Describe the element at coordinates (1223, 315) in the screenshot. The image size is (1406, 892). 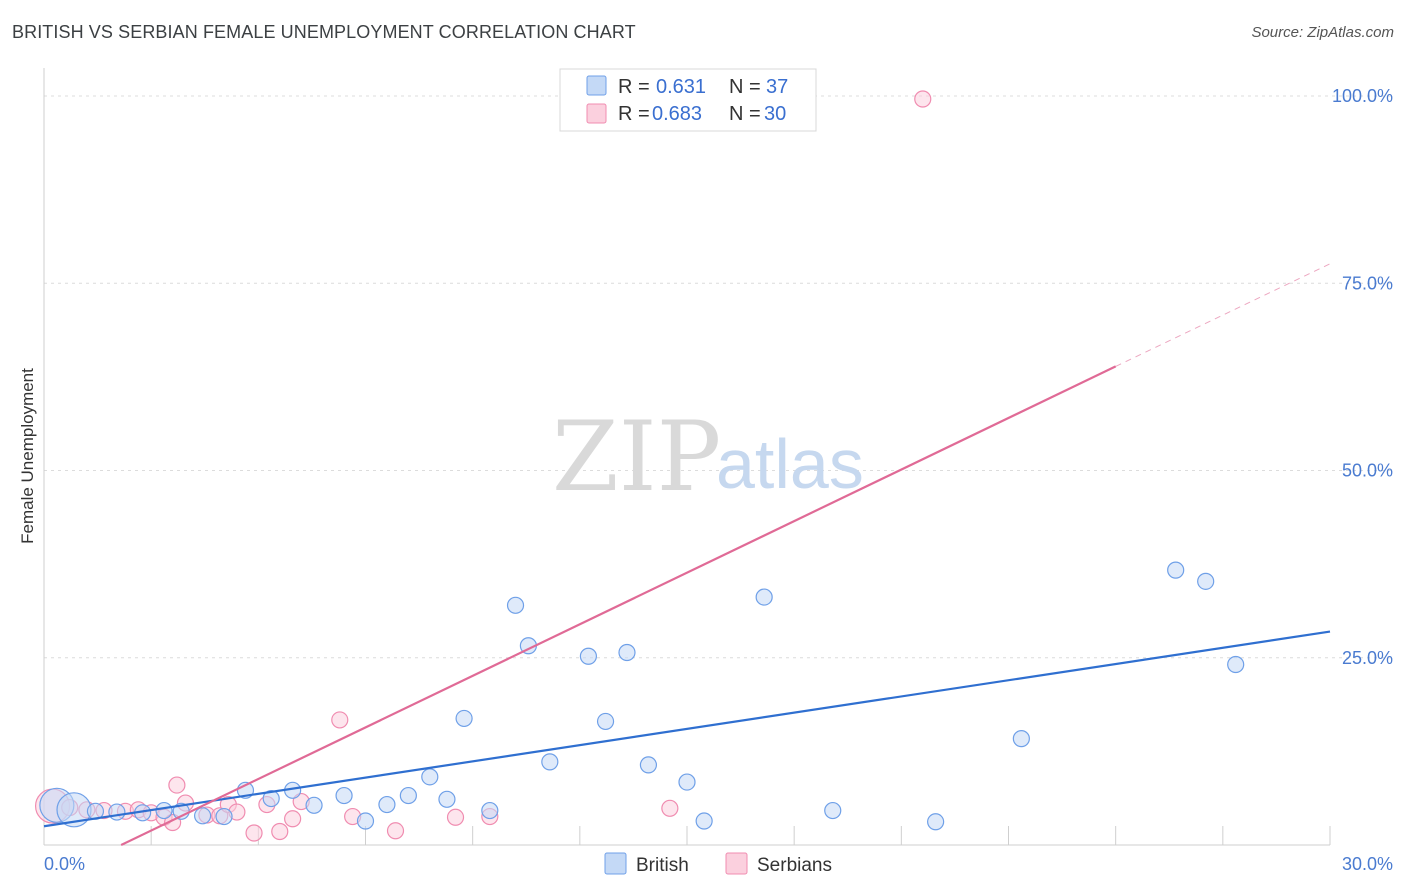
I see `serbians-trend-extension` at that location.